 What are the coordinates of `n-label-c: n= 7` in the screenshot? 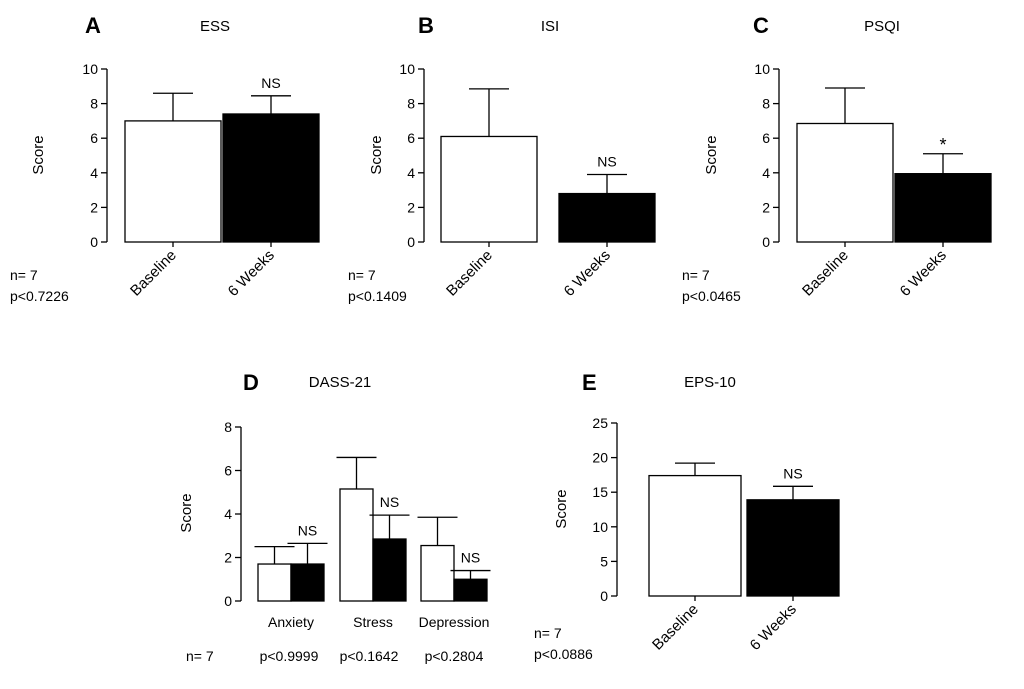 It's located at (696, 275).